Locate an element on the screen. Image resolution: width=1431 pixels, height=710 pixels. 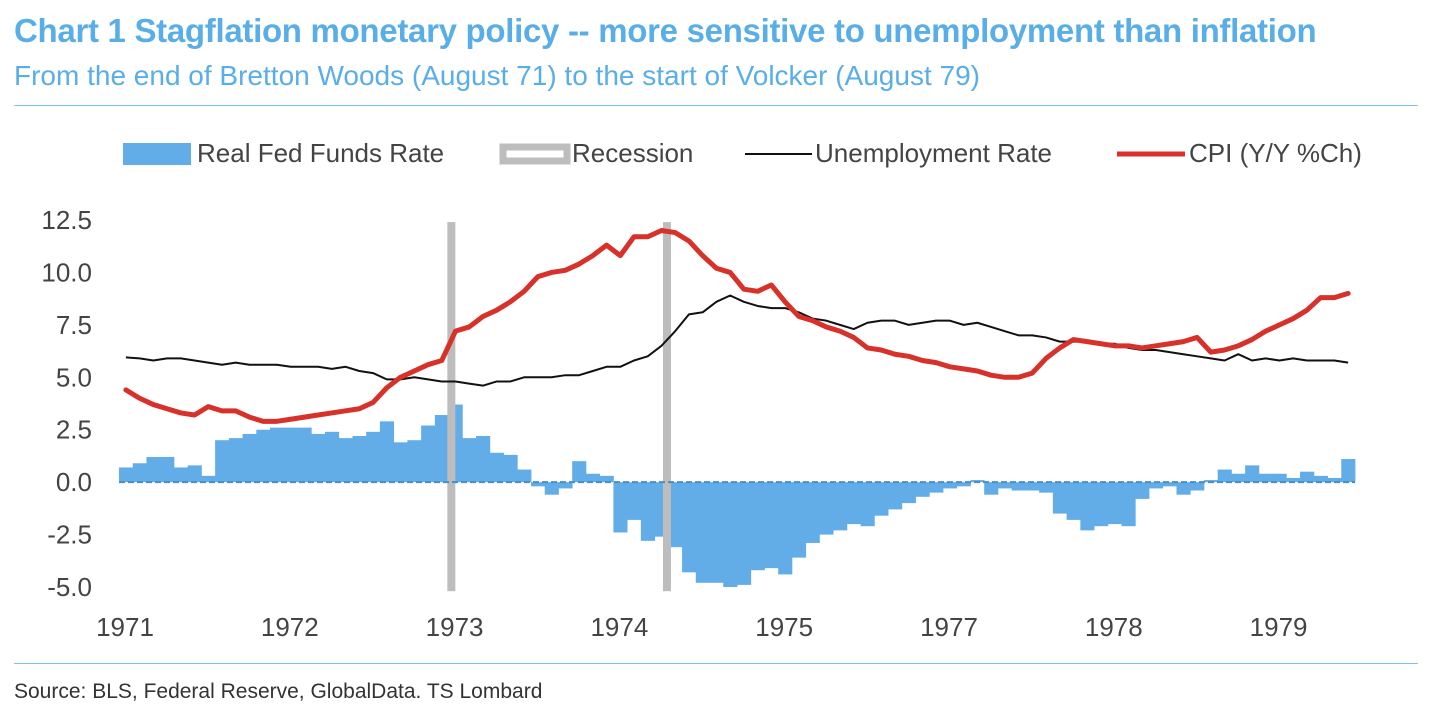
y-tick-label: 12.5 is located at coordinates (66, 220).